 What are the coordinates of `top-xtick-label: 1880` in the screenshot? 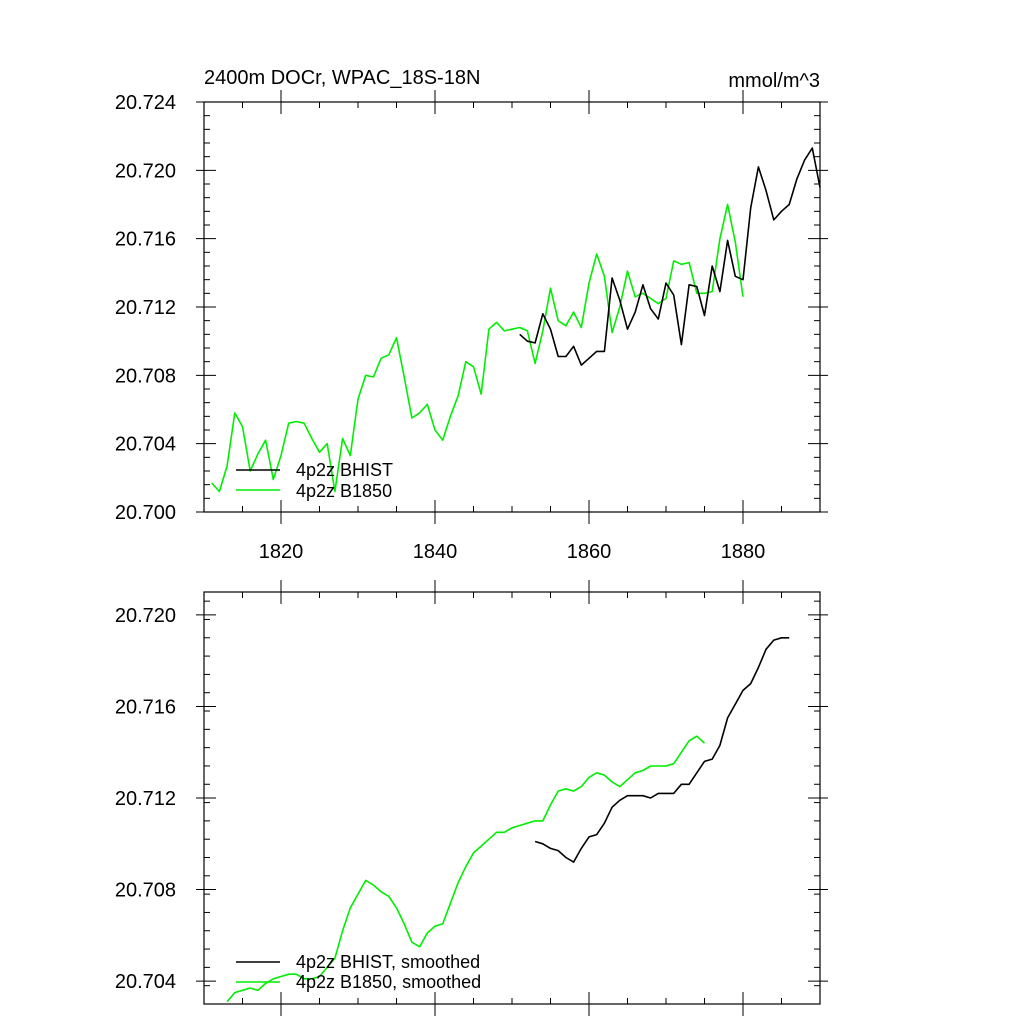 It's located at (743, 552).